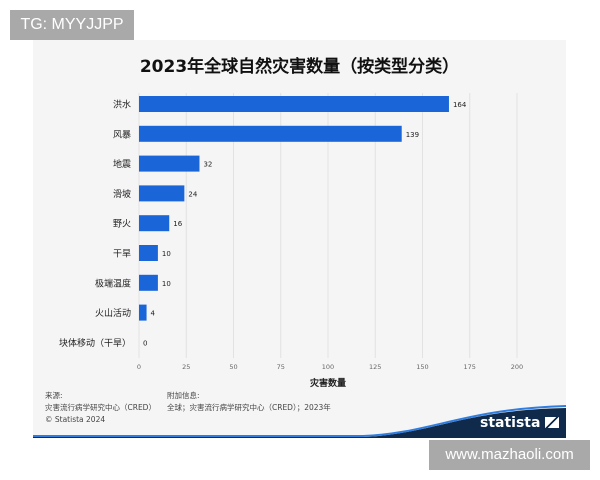 This screenshot has width=600, height=480. Describe the element at coordinates (233, 367) in the screenshot. I see `x-tick-label: 50` at that location.